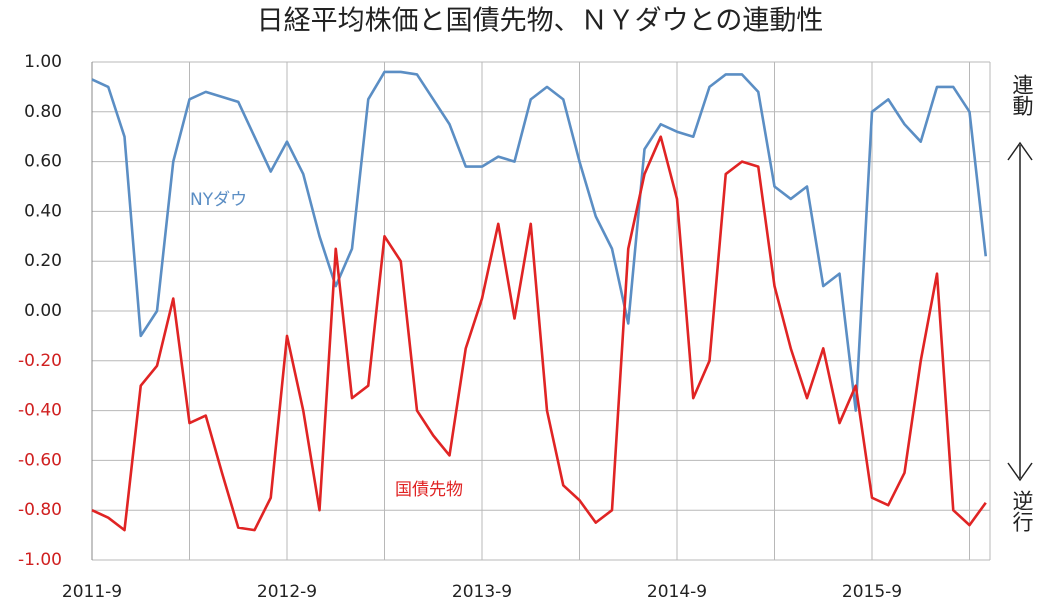  Describe the element at coordinates (429, 490) in the screenshot. I see `series-label: 国債先物` at that location.